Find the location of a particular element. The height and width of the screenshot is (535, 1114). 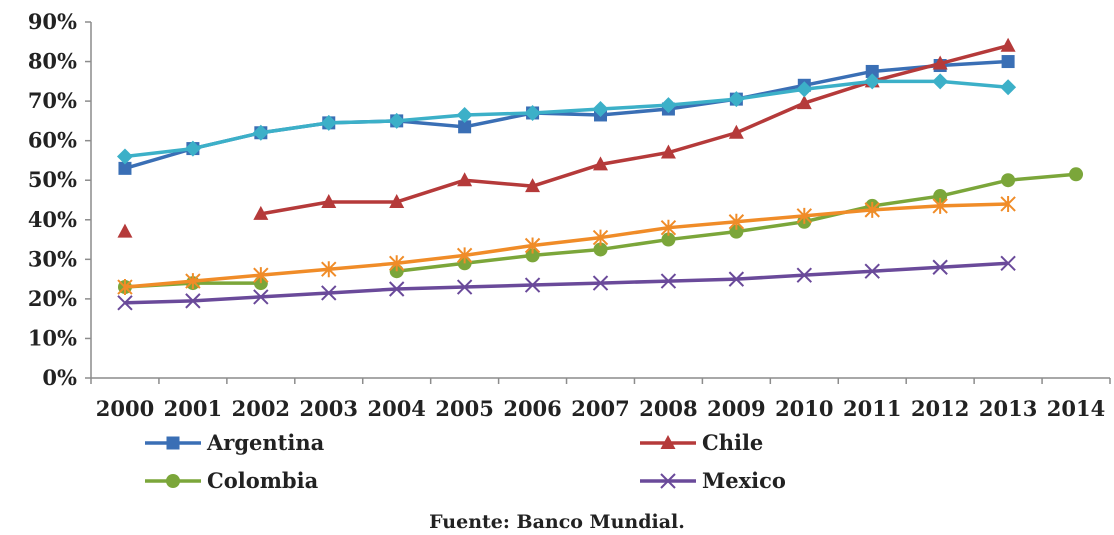

legend-item-colombia: Colombia is located at coordinates (232, 480).